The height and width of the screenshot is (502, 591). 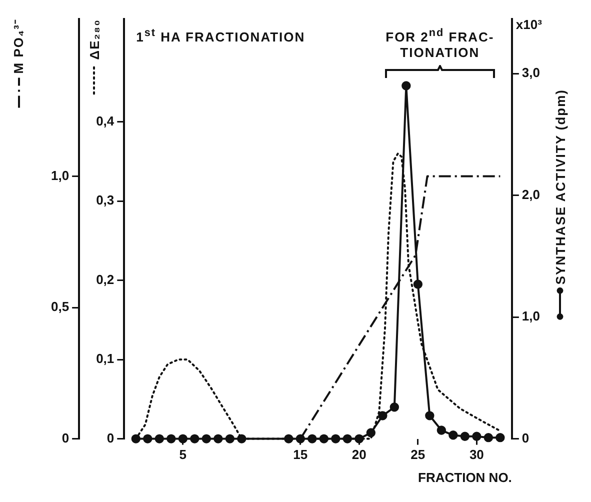 What do you see at coordinates (105, 279) in the screenshot?
I see `y2-tick-label: 0,2` at bounding box center [105, 279].